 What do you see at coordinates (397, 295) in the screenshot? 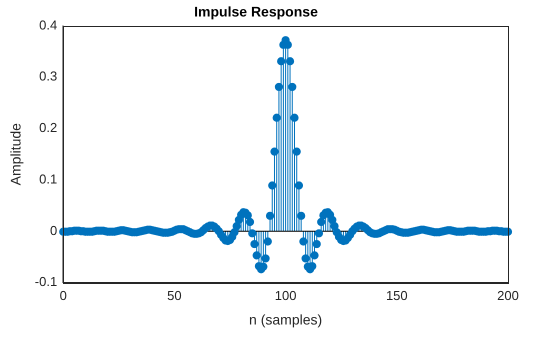
I see `x-tick-label: 150` at bounding box center [397, 295].